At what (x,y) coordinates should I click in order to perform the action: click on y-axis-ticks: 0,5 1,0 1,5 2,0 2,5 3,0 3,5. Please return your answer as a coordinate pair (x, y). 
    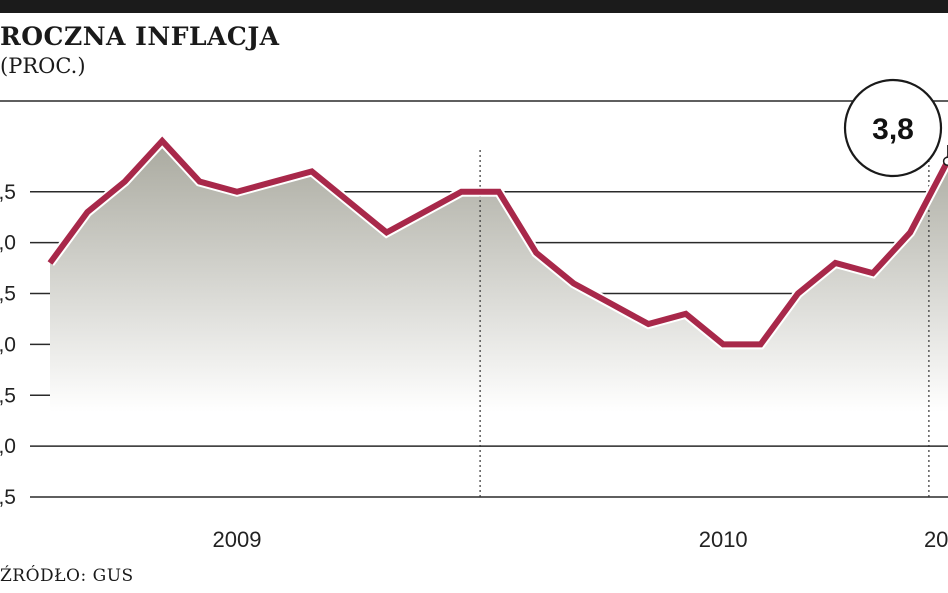
    Looking at the image, I should click on (8, 345).